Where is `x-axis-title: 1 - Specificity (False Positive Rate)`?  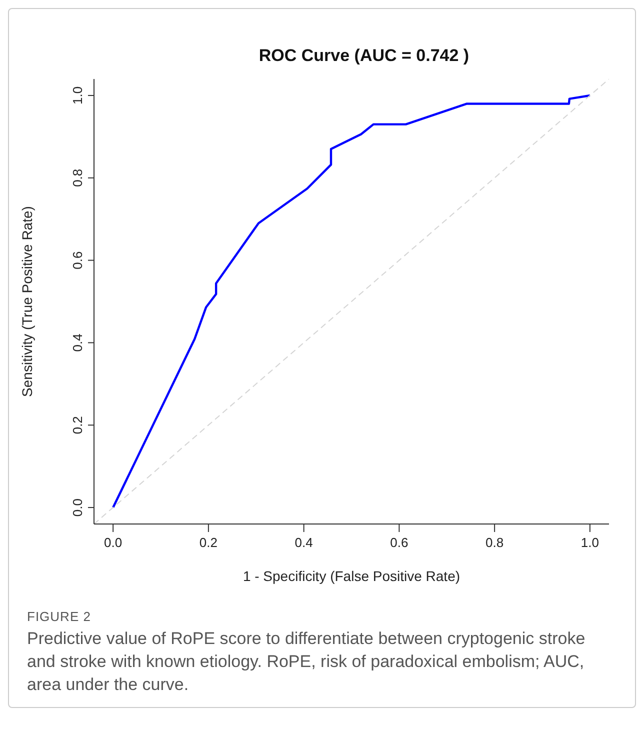
x-axis-title: 1 - Specificity (False Positive Rate) is located at coordinates (351, 576).